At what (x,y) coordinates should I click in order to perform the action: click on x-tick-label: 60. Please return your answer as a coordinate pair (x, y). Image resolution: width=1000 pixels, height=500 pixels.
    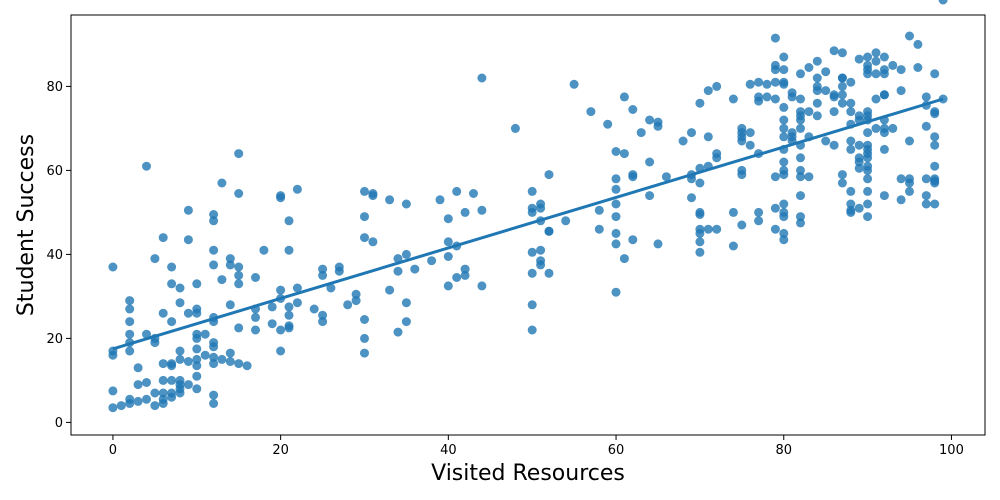
    Looking at the image, I should click on (616, 450).